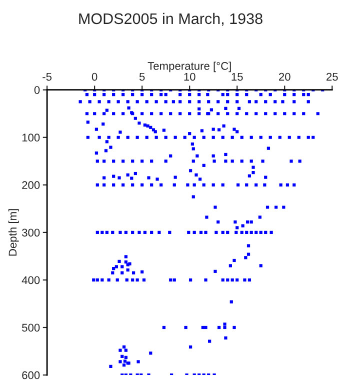 This screenshot has width=341, height=384. I want to click on x-tick-label: 15, so click(237, 76).